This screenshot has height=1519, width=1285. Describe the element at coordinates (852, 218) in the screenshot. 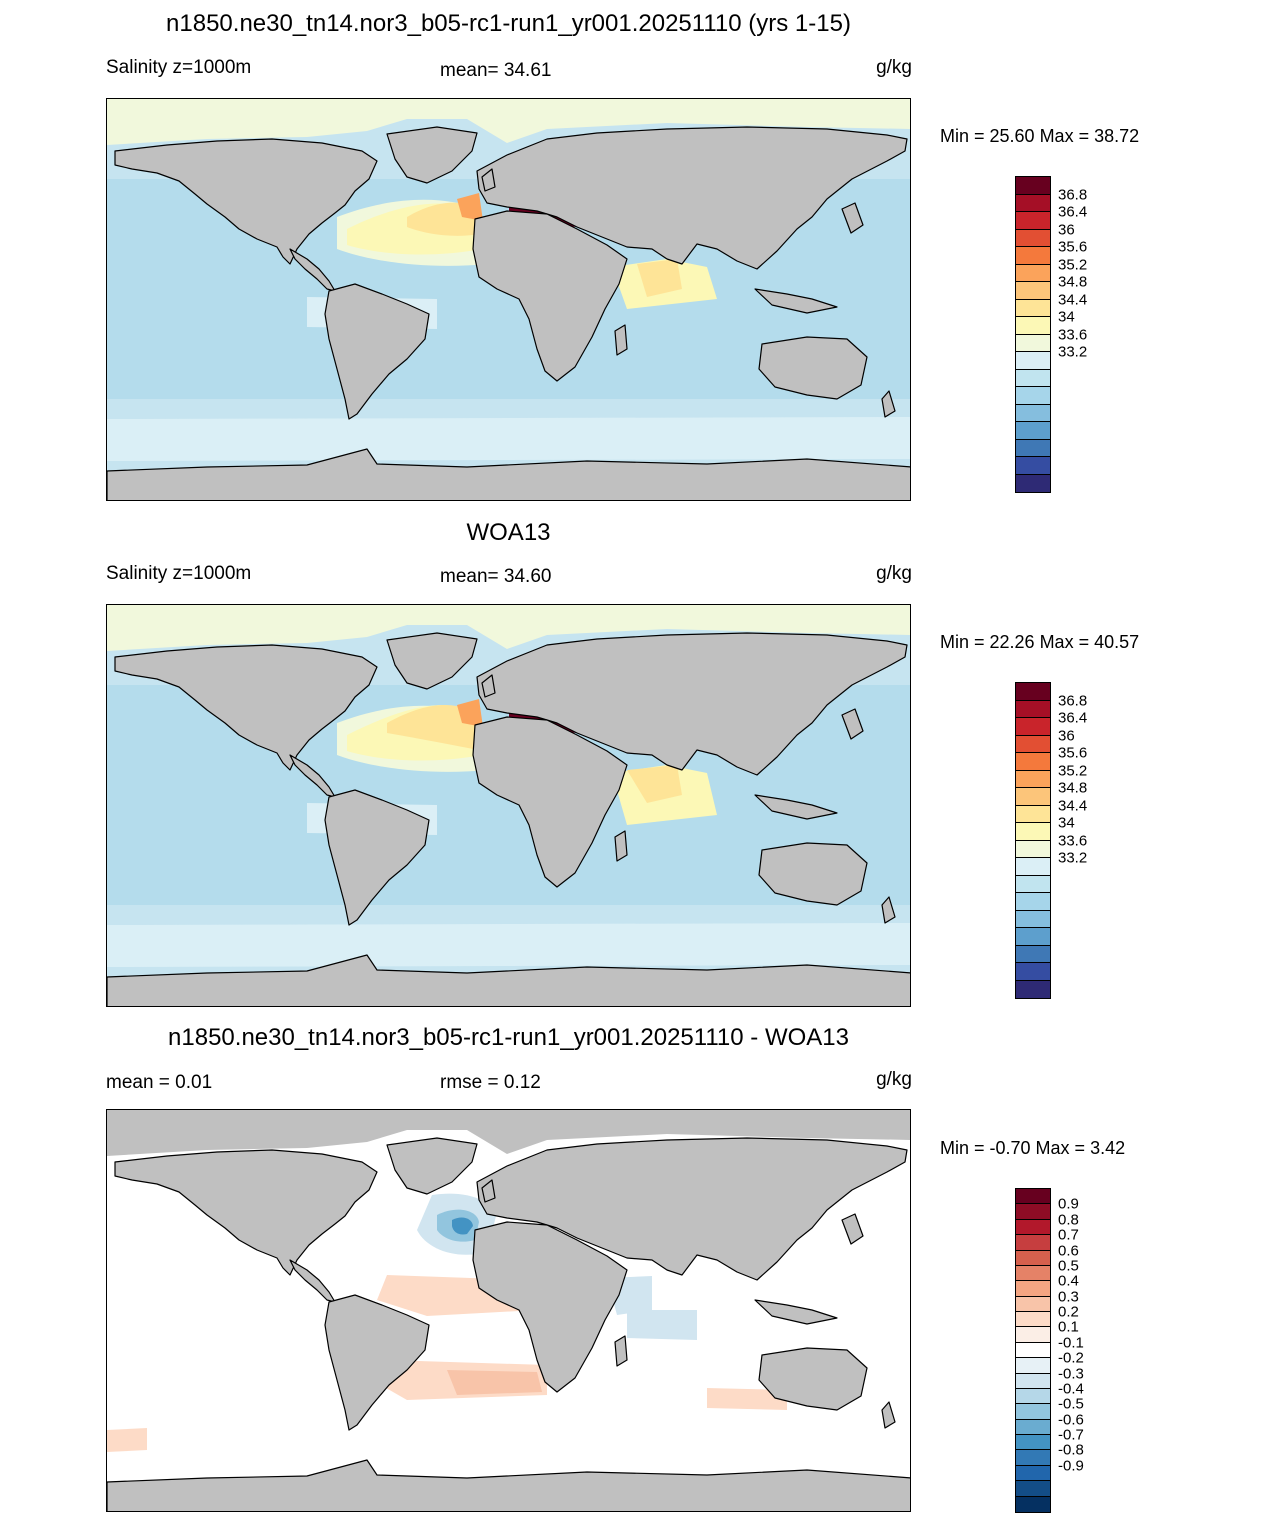

I see `landmass-japan` at that location.